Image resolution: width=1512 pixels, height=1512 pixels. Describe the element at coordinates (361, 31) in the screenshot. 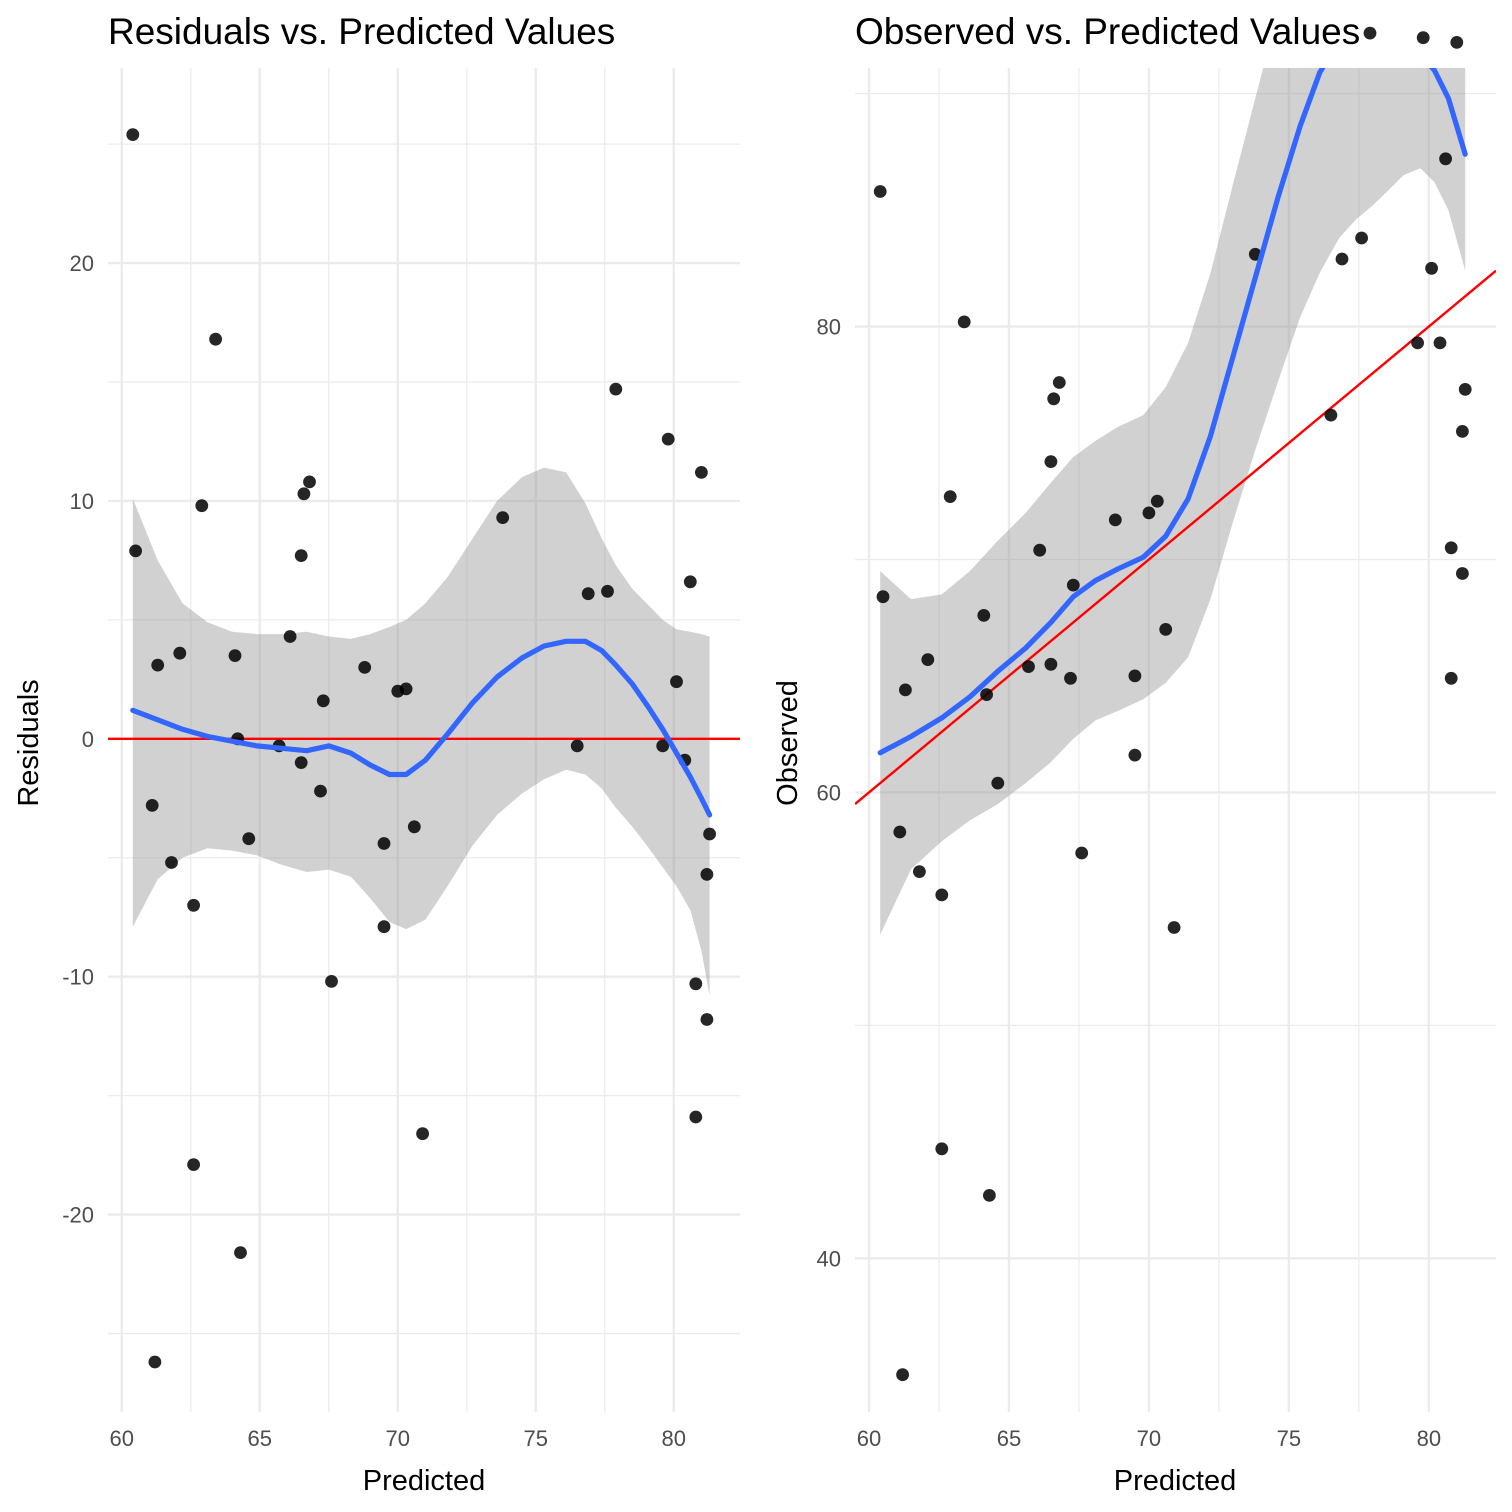

I see `chart-title: Residuals vs. Predicted Values` at that location.